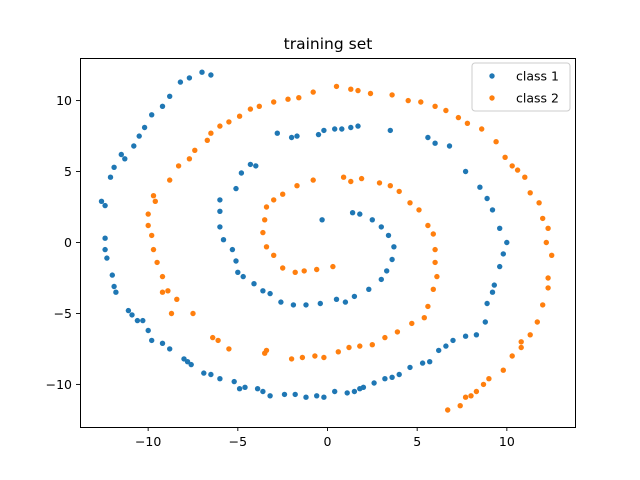 The height and width of the screenshot is (480, 640). I want to click on x-tick-label: −5, so click(238, 441).